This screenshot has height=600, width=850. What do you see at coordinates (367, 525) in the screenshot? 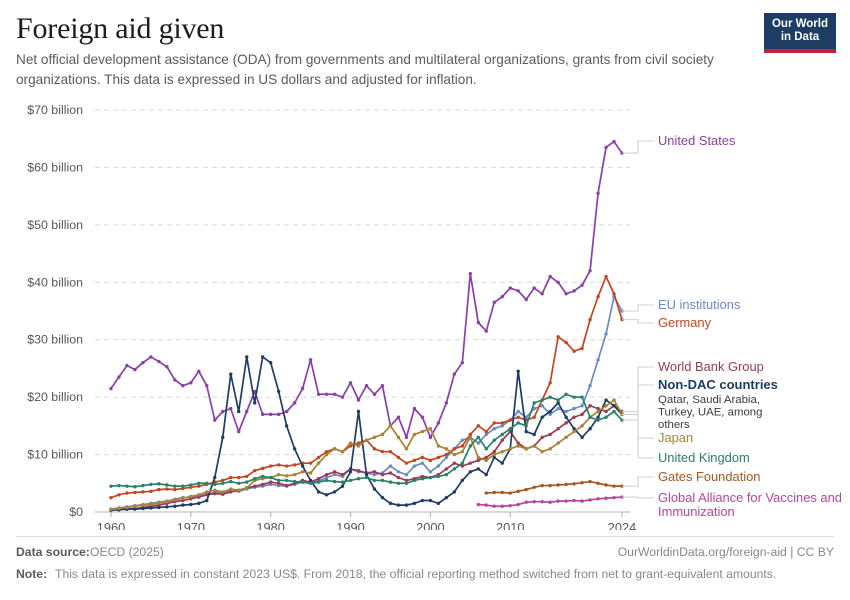
I see `x-axis-ticks-group: 1960 1970 1980 1990 2000 2010 2024` at bounding box center [367, 525].